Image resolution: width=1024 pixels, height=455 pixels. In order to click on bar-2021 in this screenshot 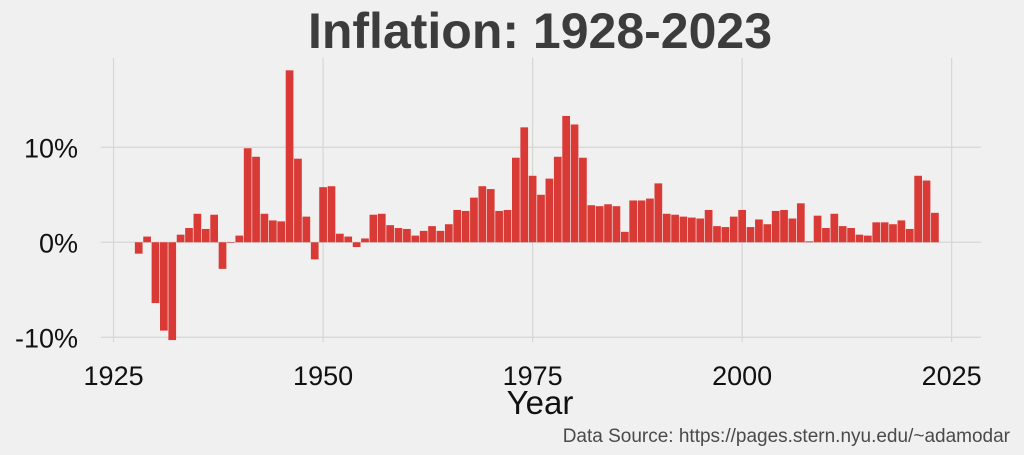, I will do `click(918, 209)`.